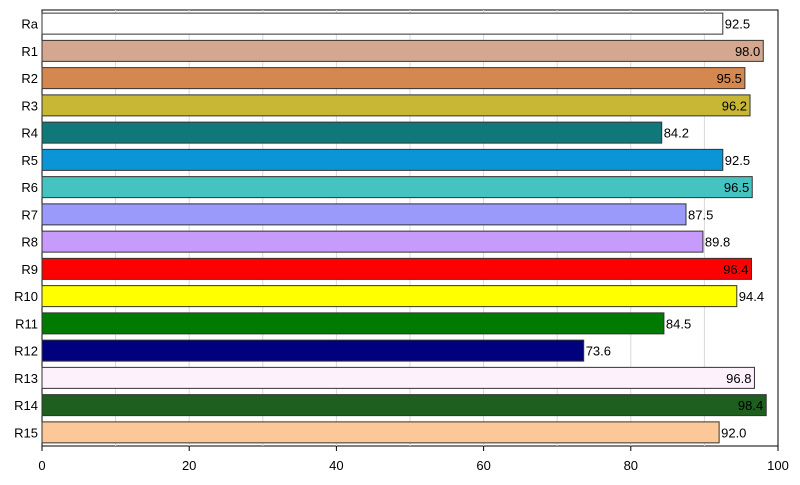  I want to click on category-label: R1, so click(29, 51).